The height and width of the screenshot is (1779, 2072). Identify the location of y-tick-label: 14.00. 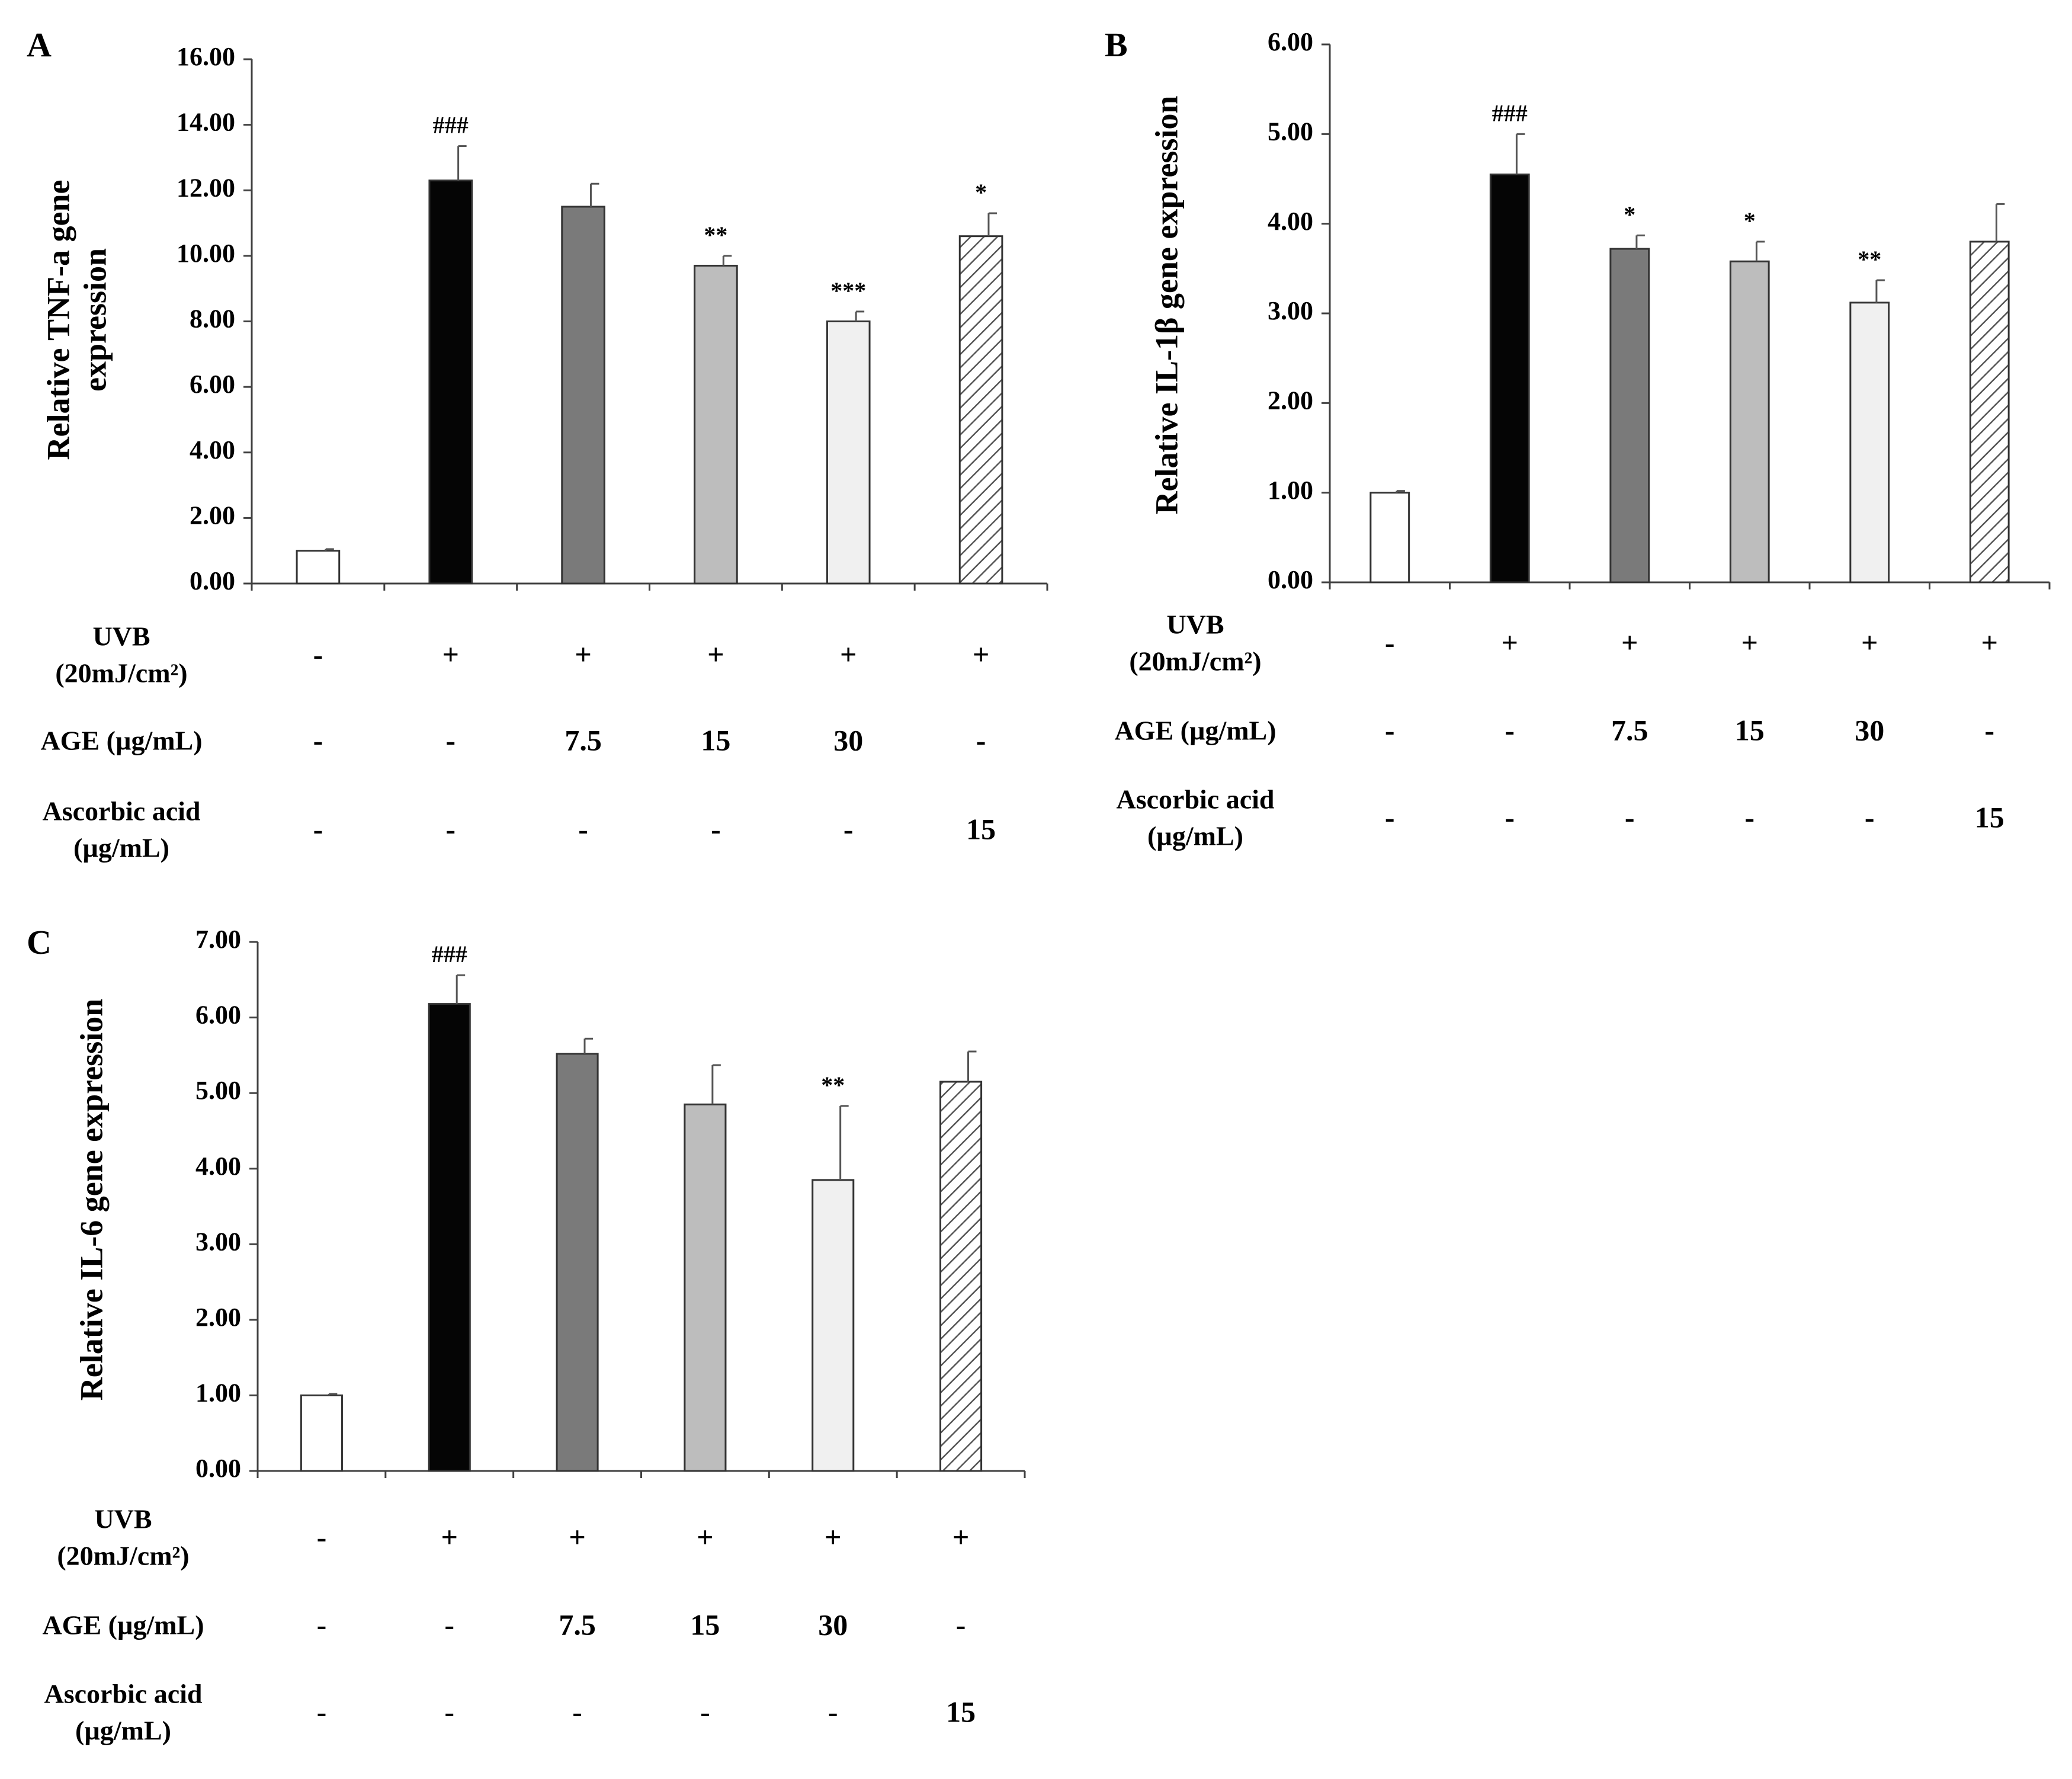
(206, 122).